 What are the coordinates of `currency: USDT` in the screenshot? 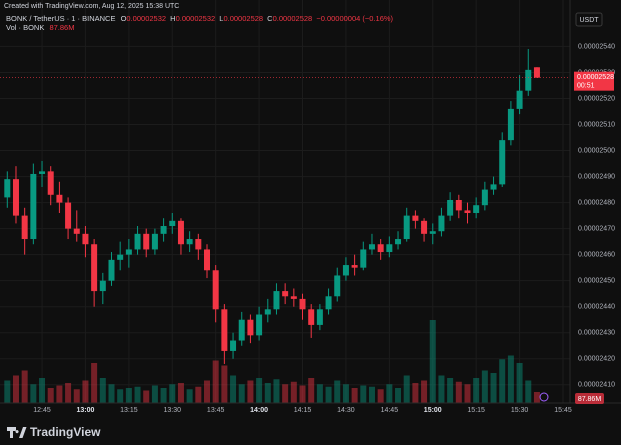 It's located at (589, 20).